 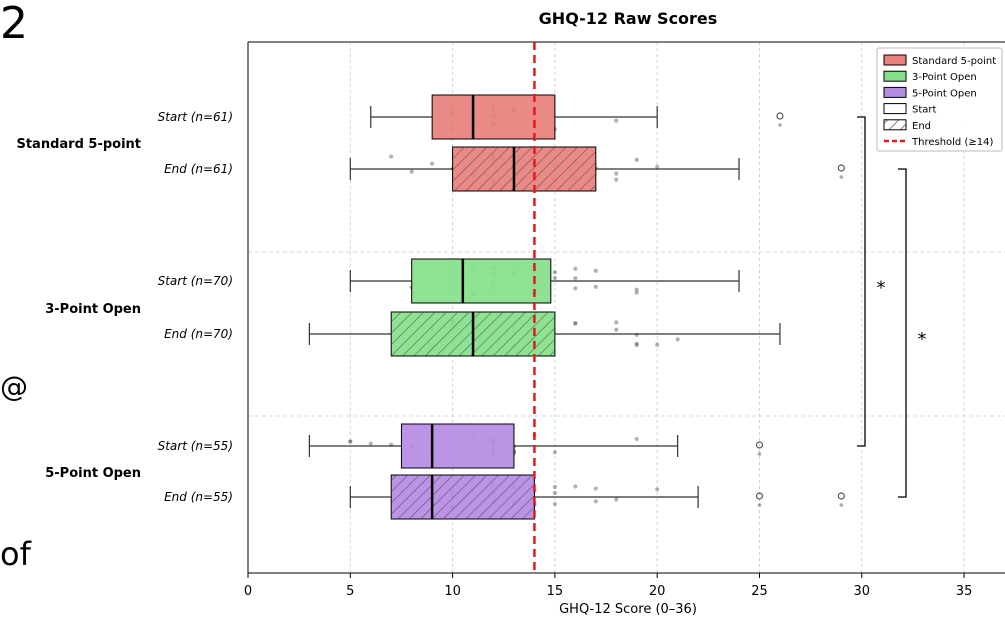 What do you see at coordinates (954, 61) in the screenshot?
I see `legend-label: Standard 5-point` at bounding box center [954, 61].